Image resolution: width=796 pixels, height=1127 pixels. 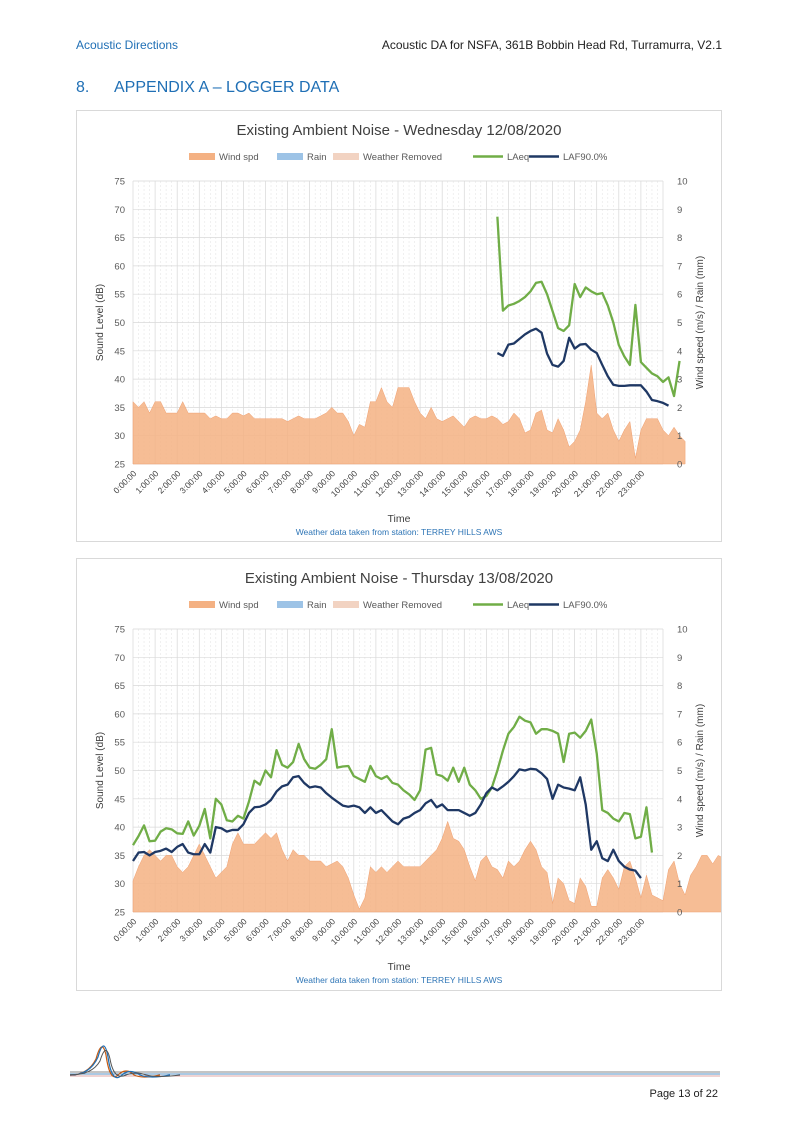 What do you see at coordinates (683, 1094) in the screenshot?
I see `page-number: Page 13 of 22` at bounding box center [683, 1094].